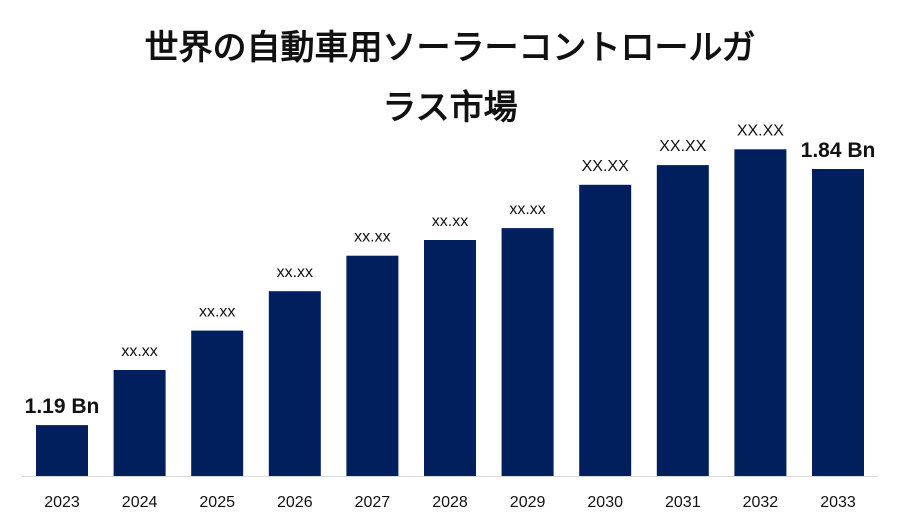 This screenshot has width=900, height=525. What do you see at coordinates (217, 312) in the screenshot?
I see `data-label-2025: xx.xx` at bounding box center [217, 312].